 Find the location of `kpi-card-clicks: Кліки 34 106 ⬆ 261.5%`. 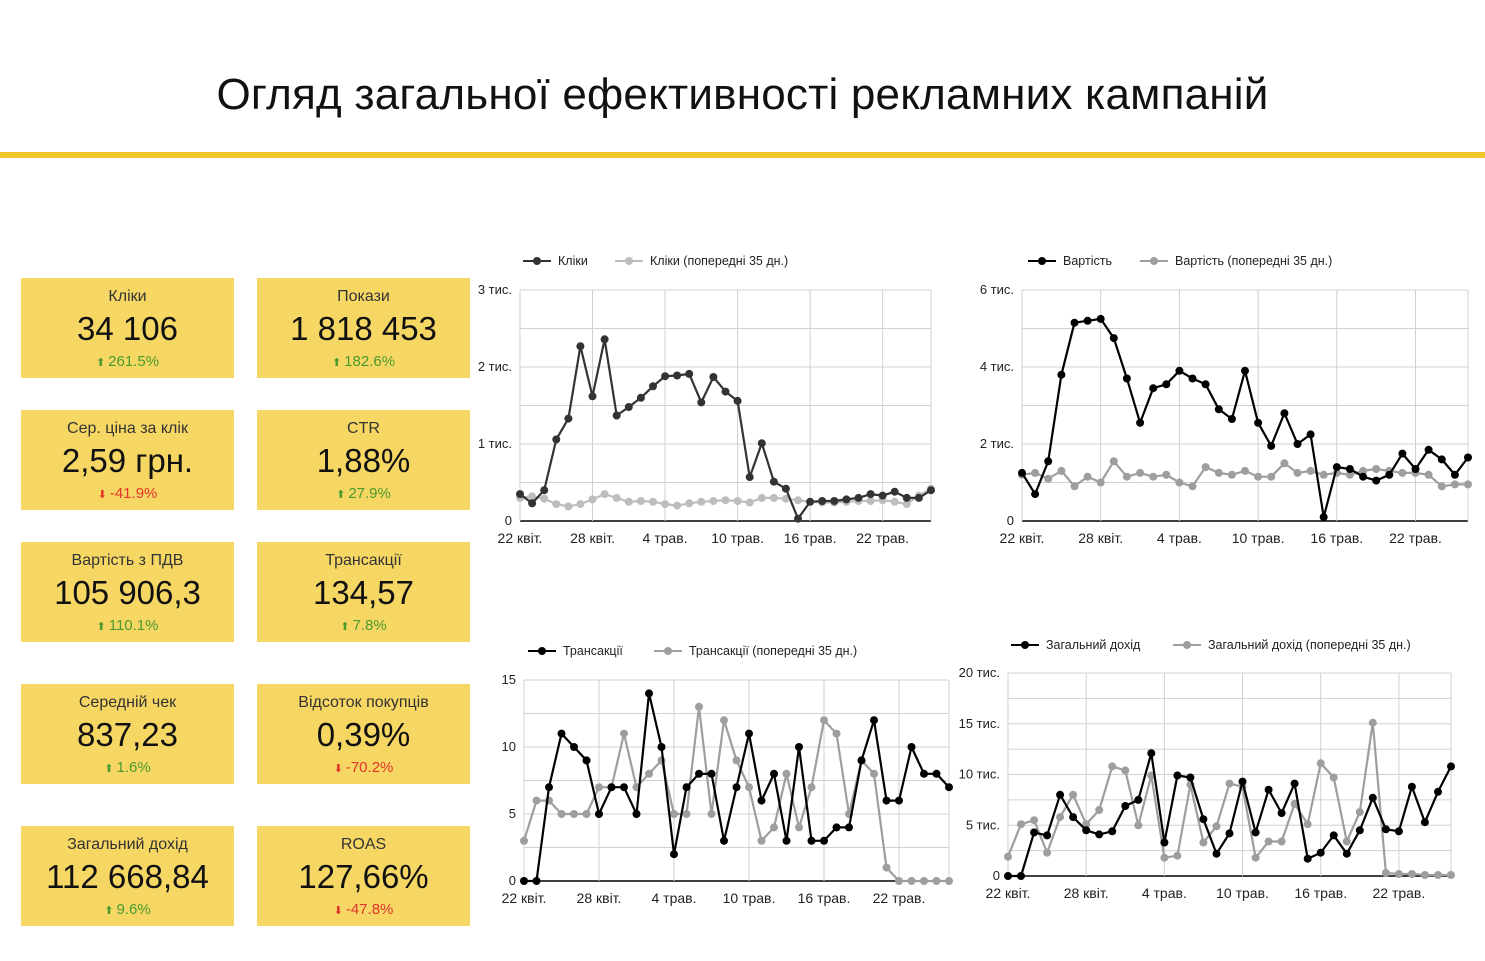

kpi-card-clicks: Кліки 34 106 ⬆ 261.5% is located at coordinates (127, 328).